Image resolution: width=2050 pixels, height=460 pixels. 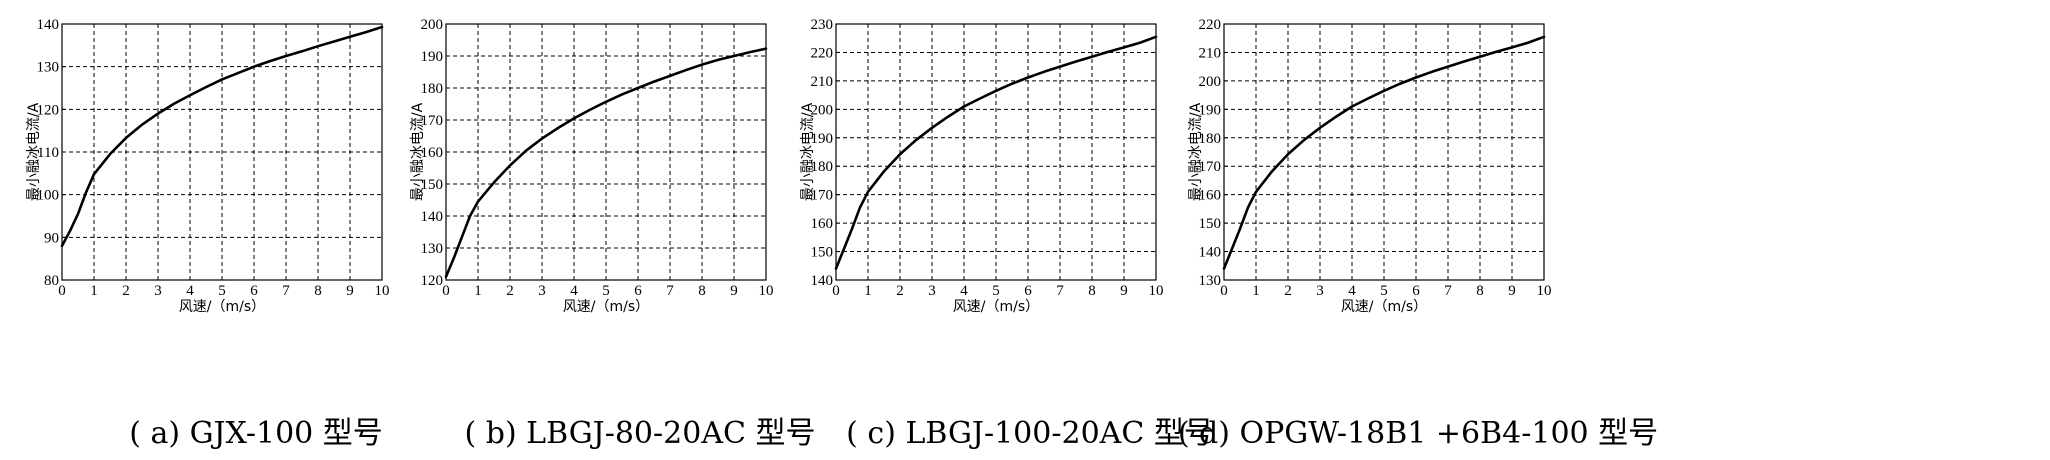 I want to click on y-tick-label: 120, so click(x=432, y=281).